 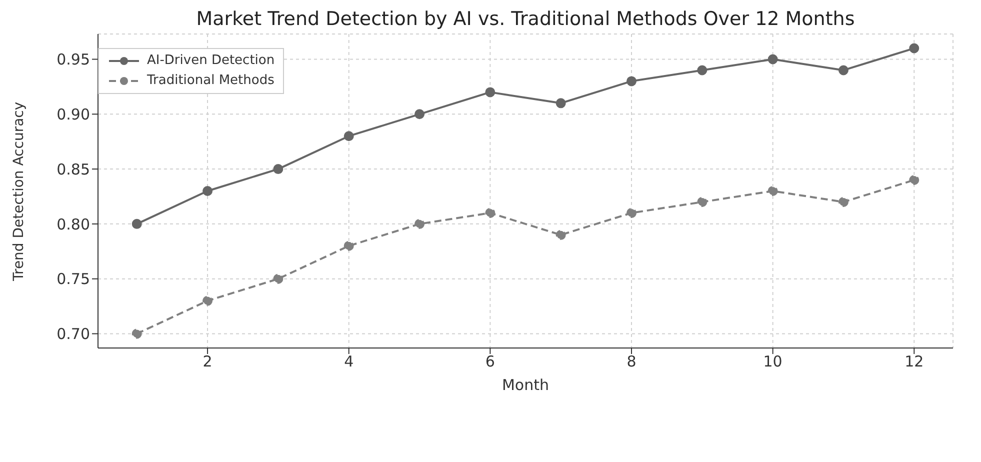 I want to click on y-axis-title: Trend Detection Accuracy, so click(x=18, y=192).